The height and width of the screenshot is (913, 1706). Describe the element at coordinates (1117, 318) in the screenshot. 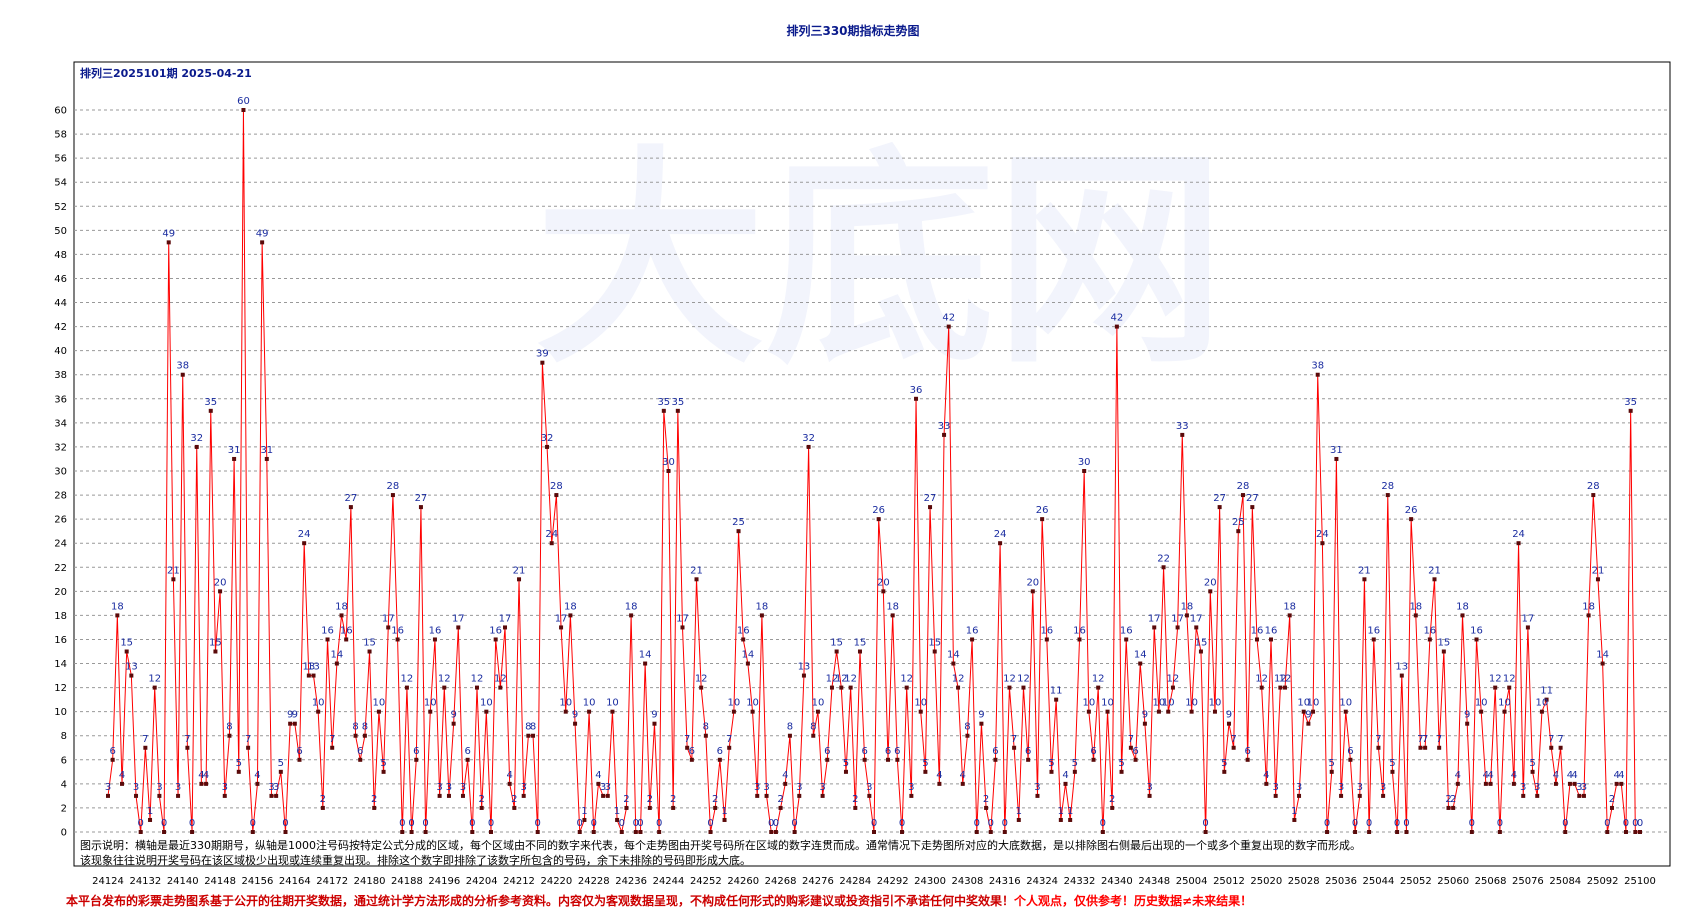

I see `data-label: 42` at that location.